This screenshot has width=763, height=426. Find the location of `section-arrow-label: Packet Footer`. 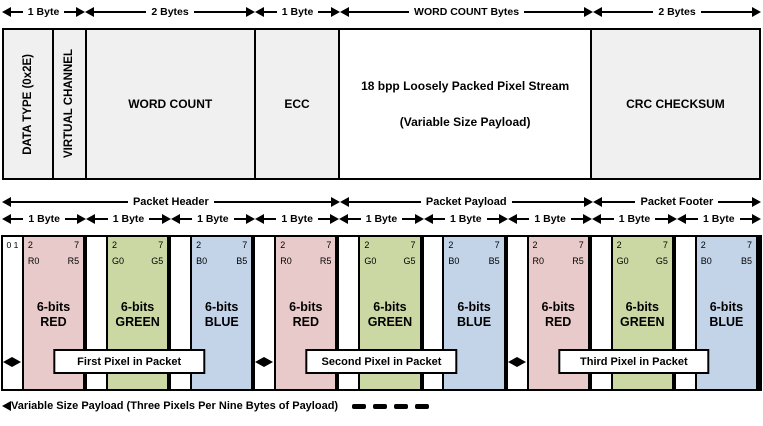

section-arrow-label: Packet Footer is located at coordinates (677, 202).